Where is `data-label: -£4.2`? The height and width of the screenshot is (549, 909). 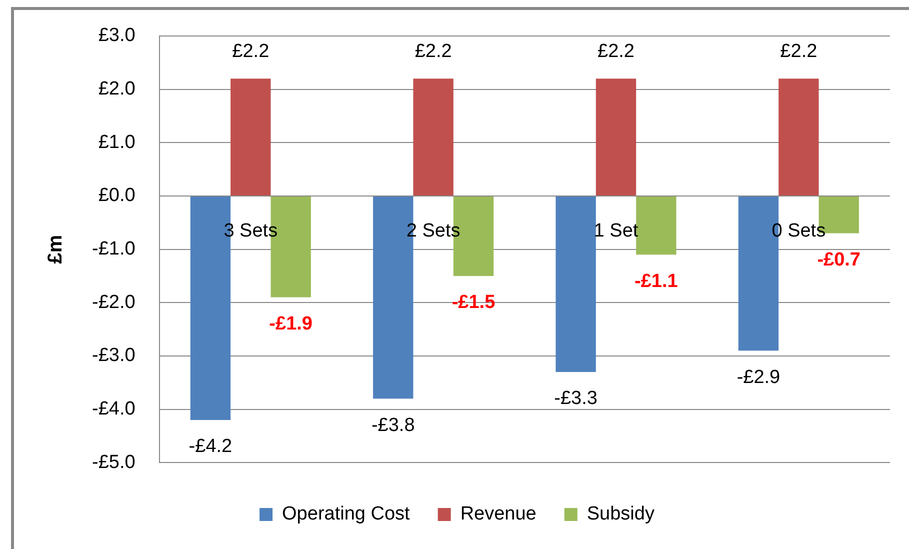 data-label: -£4.2 is located at coordinates (210, 447).